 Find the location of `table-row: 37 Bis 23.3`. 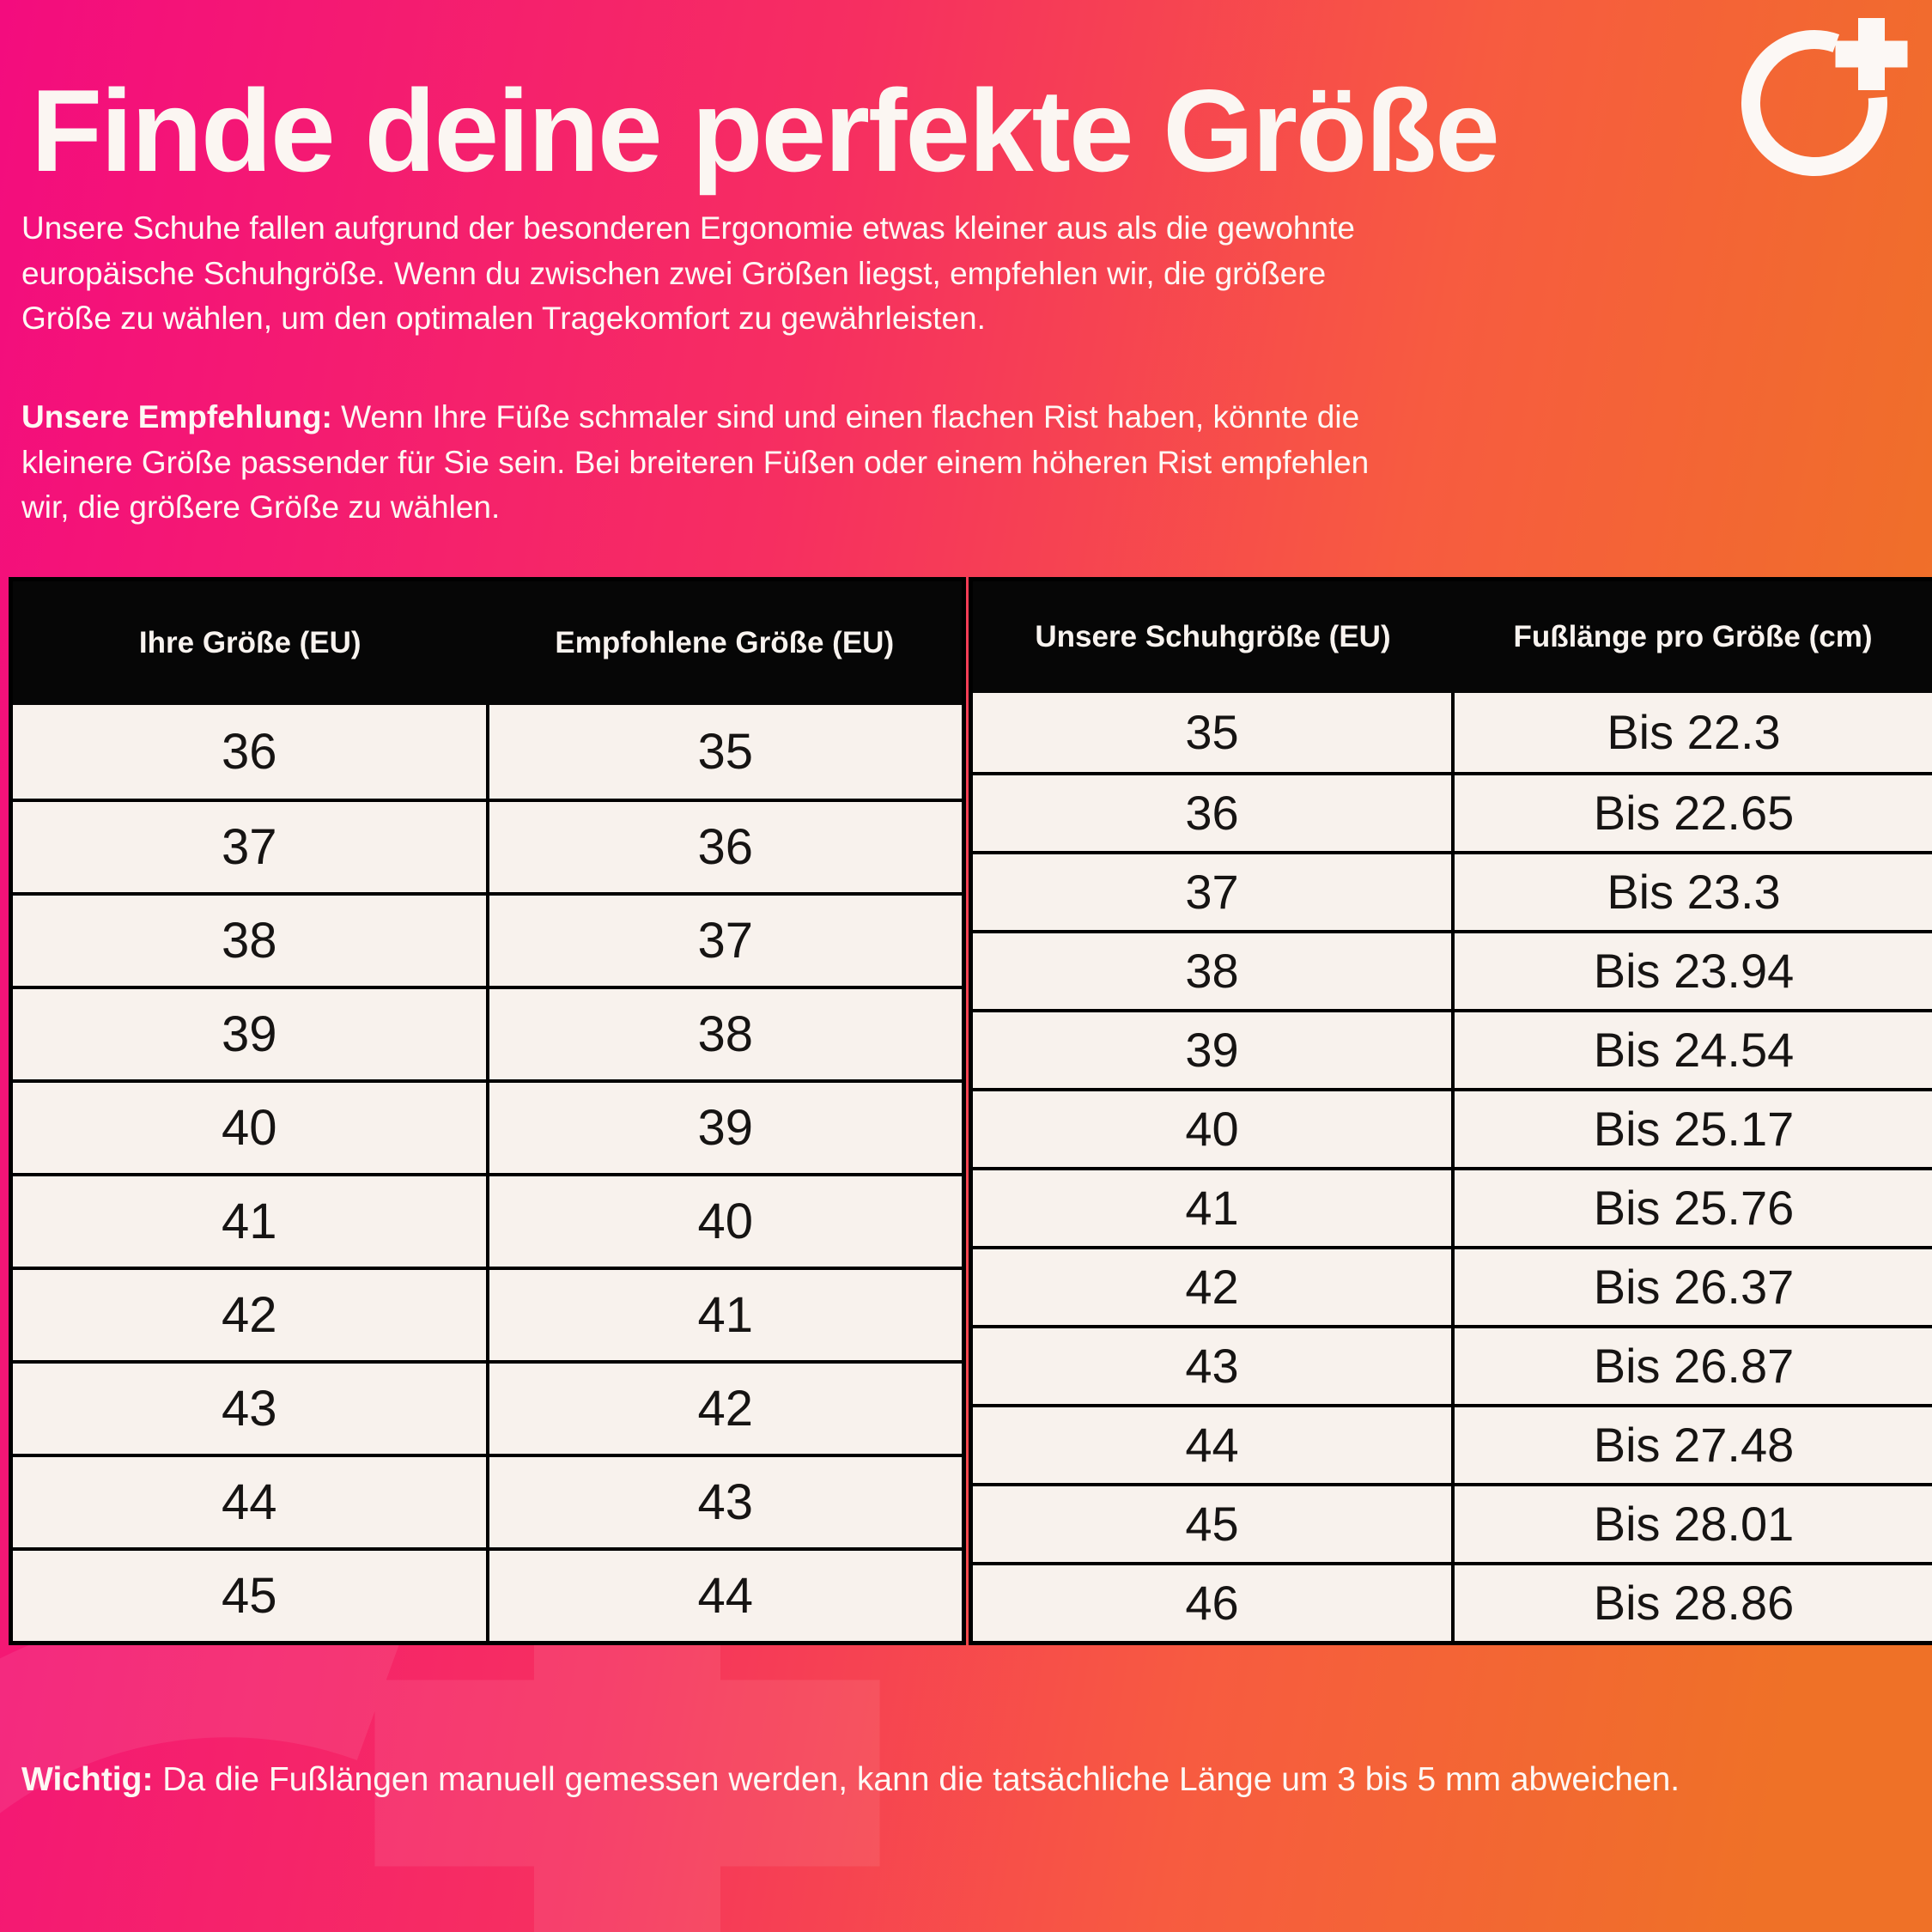

table-row: 37 Bis 23.3 is located at coordinates (1452, 890).